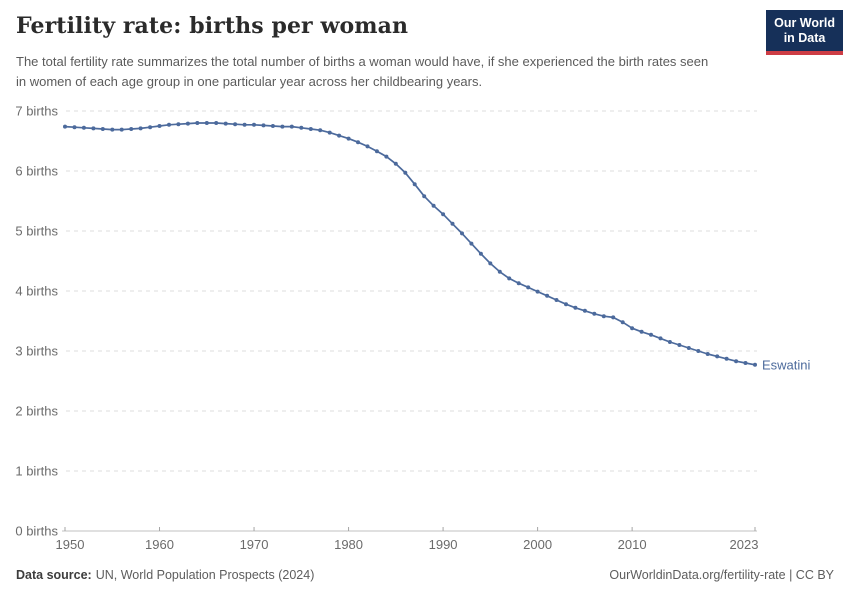  Describe the element at coordinates (518, 283) in the screenshot. I see `data-point-1998` at that location.